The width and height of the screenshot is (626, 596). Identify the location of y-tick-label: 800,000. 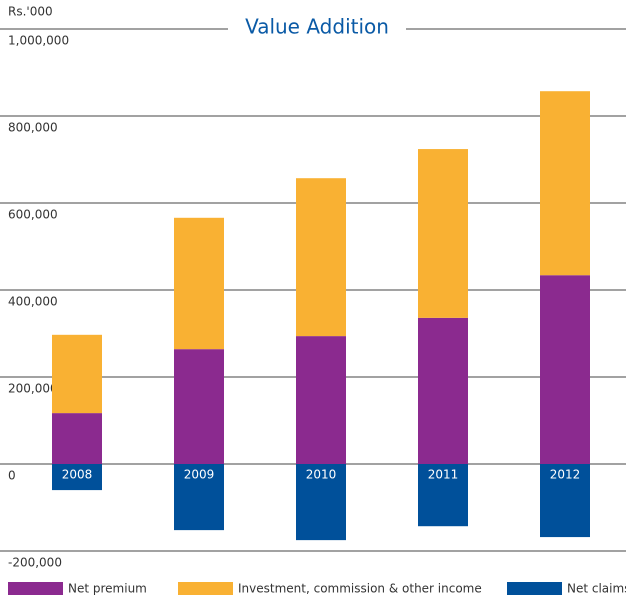
(33, 128).